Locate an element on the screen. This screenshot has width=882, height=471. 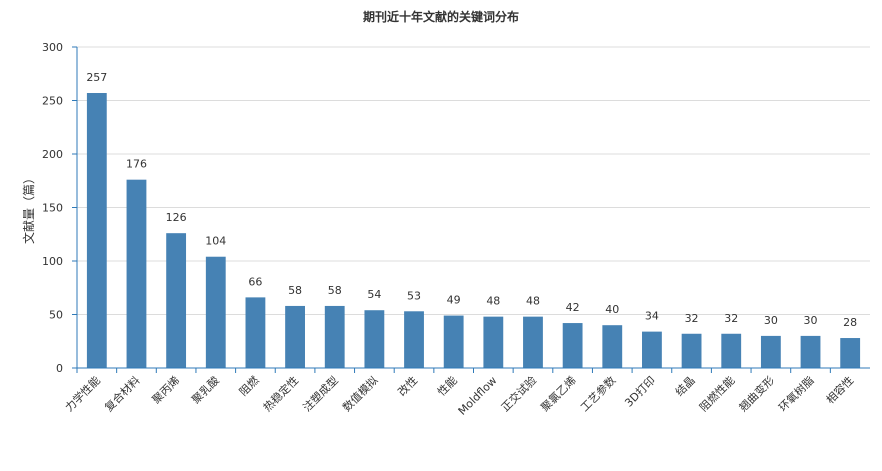
data-label: 49 is located at coordinates (454, 300).